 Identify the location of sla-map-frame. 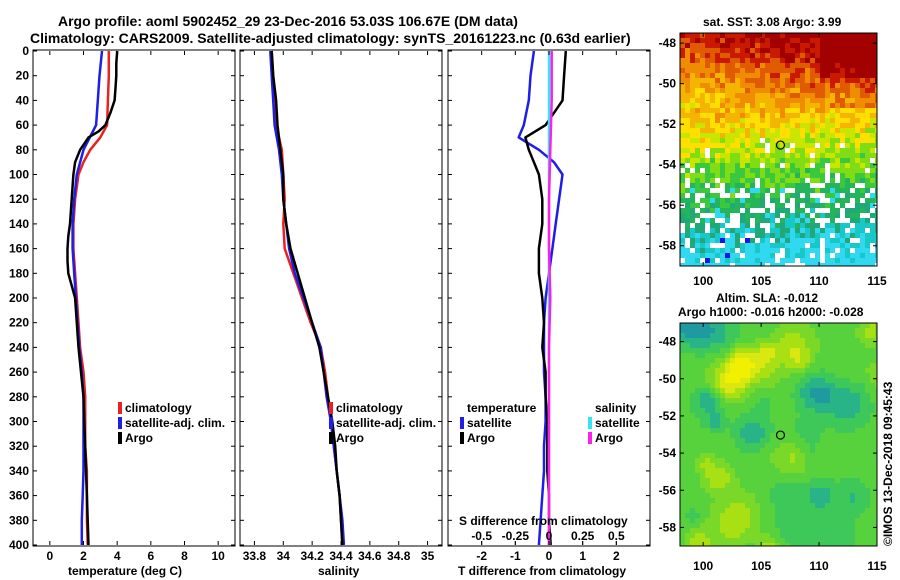
(778, 434).